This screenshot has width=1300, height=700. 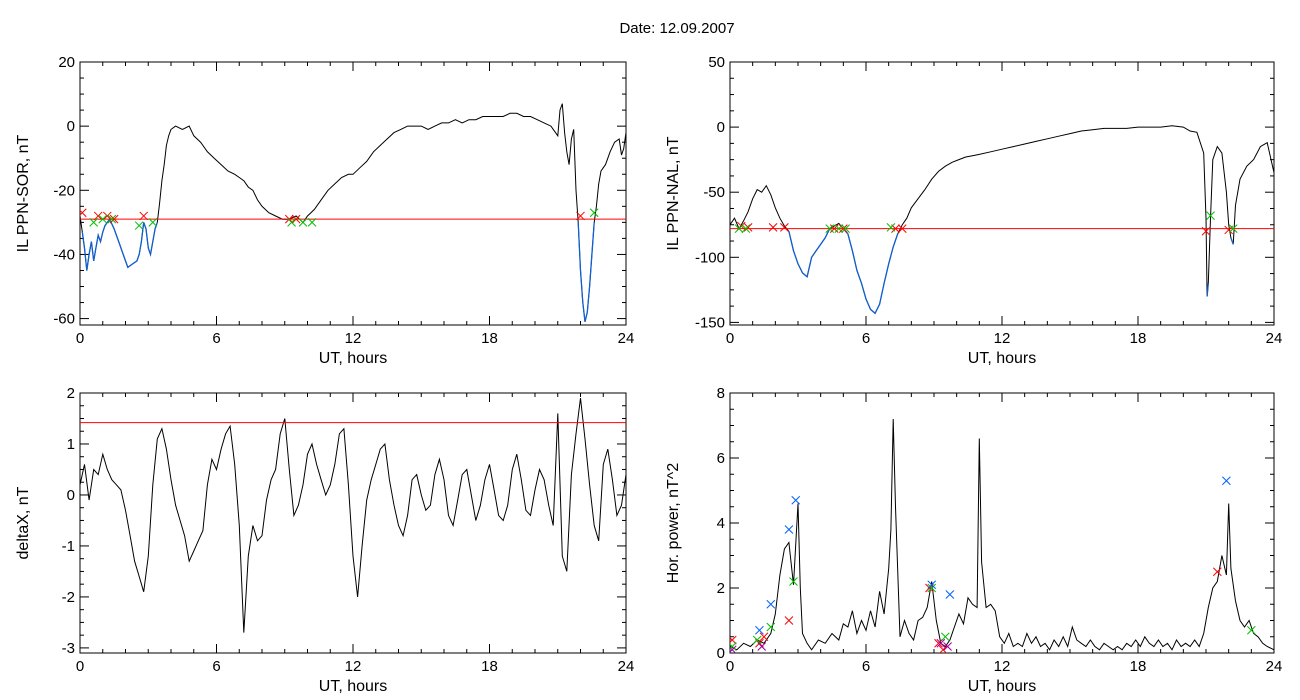 I want to click on y-tick-label: -60, so click(x=64, y=319).